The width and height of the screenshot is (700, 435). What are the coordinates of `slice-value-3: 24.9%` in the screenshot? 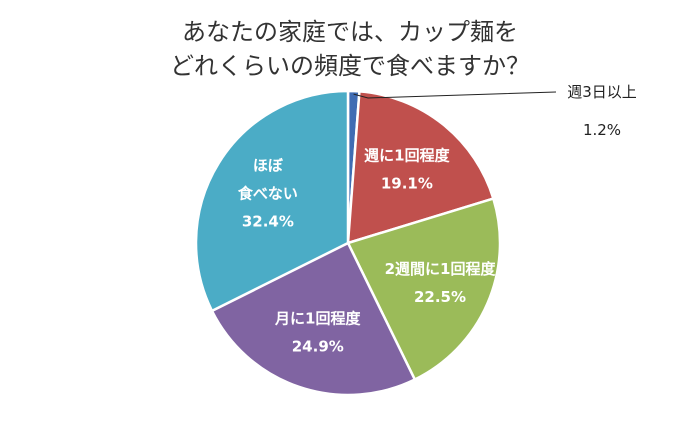 It's located at (318, 346).